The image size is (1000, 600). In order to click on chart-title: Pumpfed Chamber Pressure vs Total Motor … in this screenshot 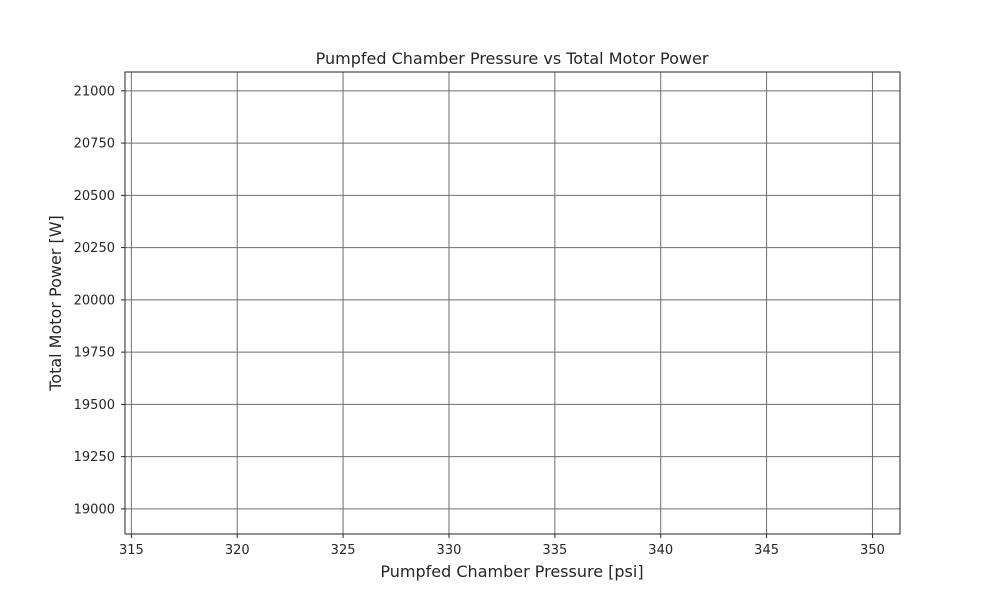, I will do `click(512, 58)`.